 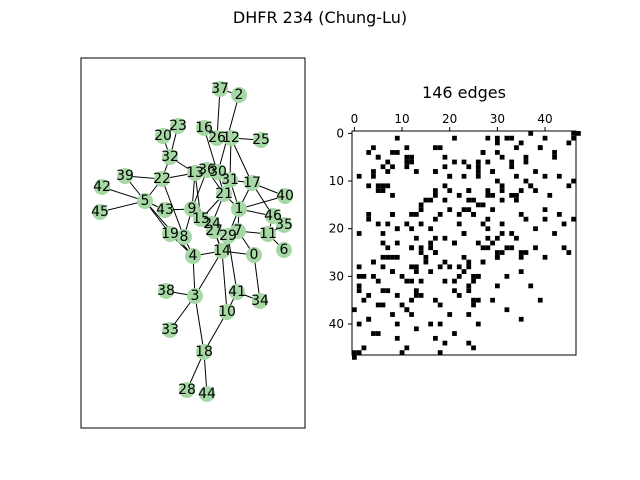 I want to click on network-node-label: 18, so click(x=204, y=352).